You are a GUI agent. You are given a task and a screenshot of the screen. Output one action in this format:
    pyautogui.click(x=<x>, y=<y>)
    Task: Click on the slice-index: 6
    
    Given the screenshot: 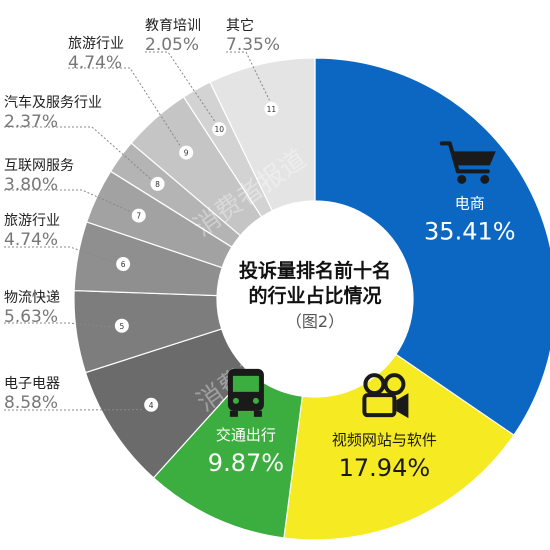 What is the action you would take?
    pyautogui.click(x=123, y=264)
    